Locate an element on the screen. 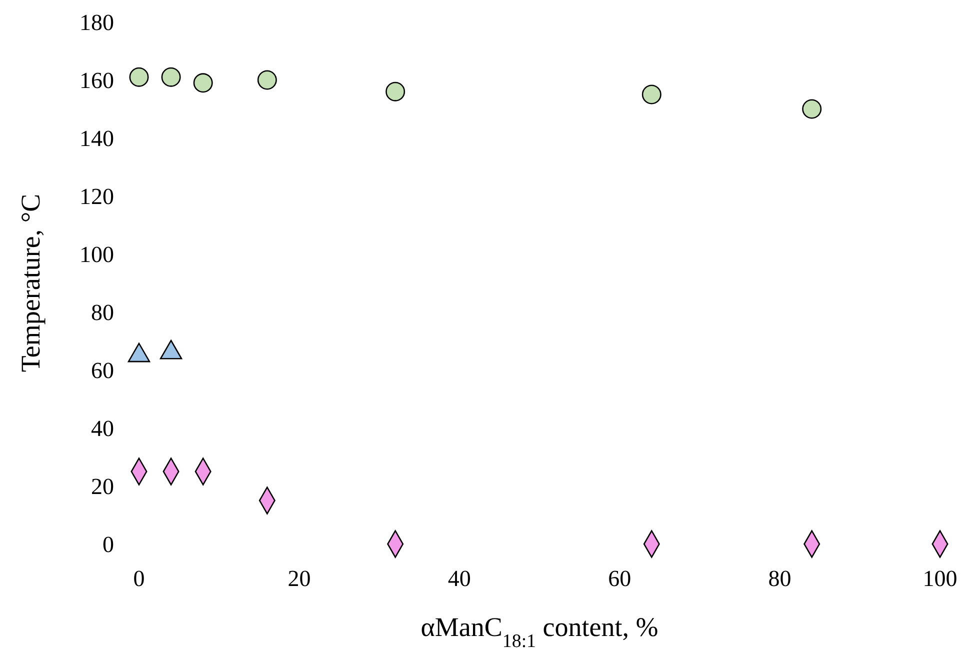 Image resolution: width=968 pixels, height=656 pixels. x-tick-label: 100 is located at coordinates (940, 578).